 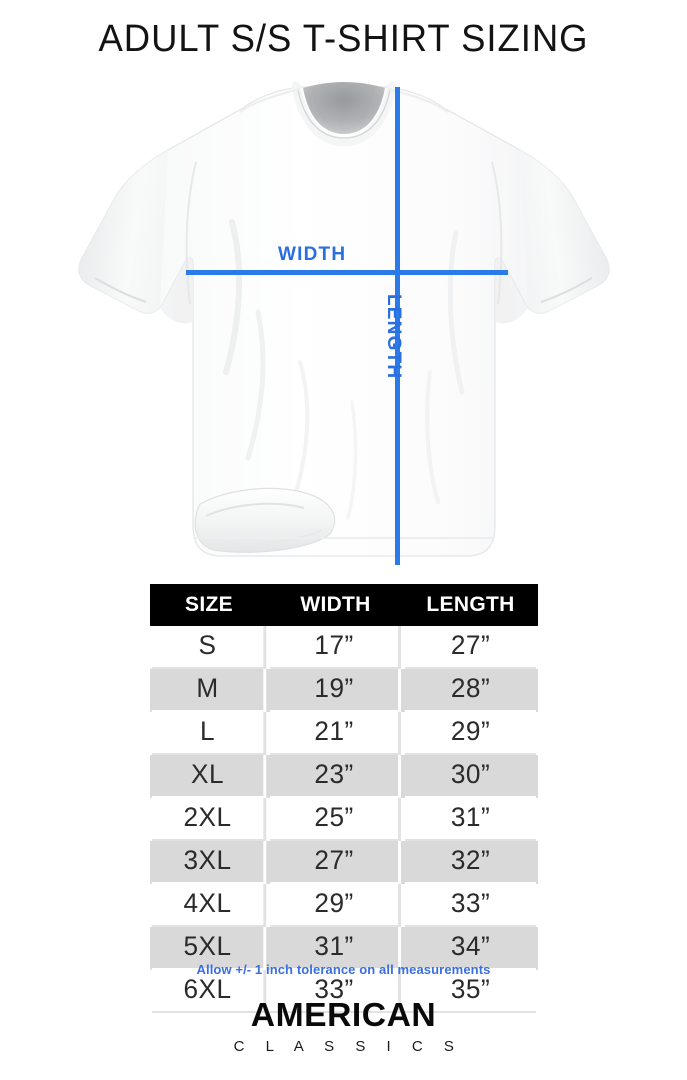 What do you see at coordinates (209, 604) in the screenshot?
I see `column-header-size: SIZE` at bounding box center [209, 604].